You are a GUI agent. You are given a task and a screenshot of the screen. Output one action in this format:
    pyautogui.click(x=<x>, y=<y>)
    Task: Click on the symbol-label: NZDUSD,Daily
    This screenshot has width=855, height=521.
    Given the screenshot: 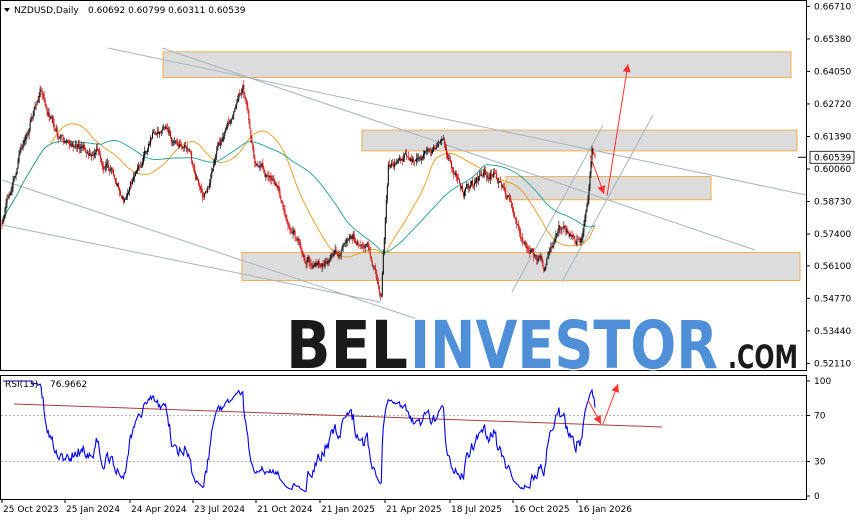 What is the action you would take?
    pyautogui.click(x=46, y=11)
    